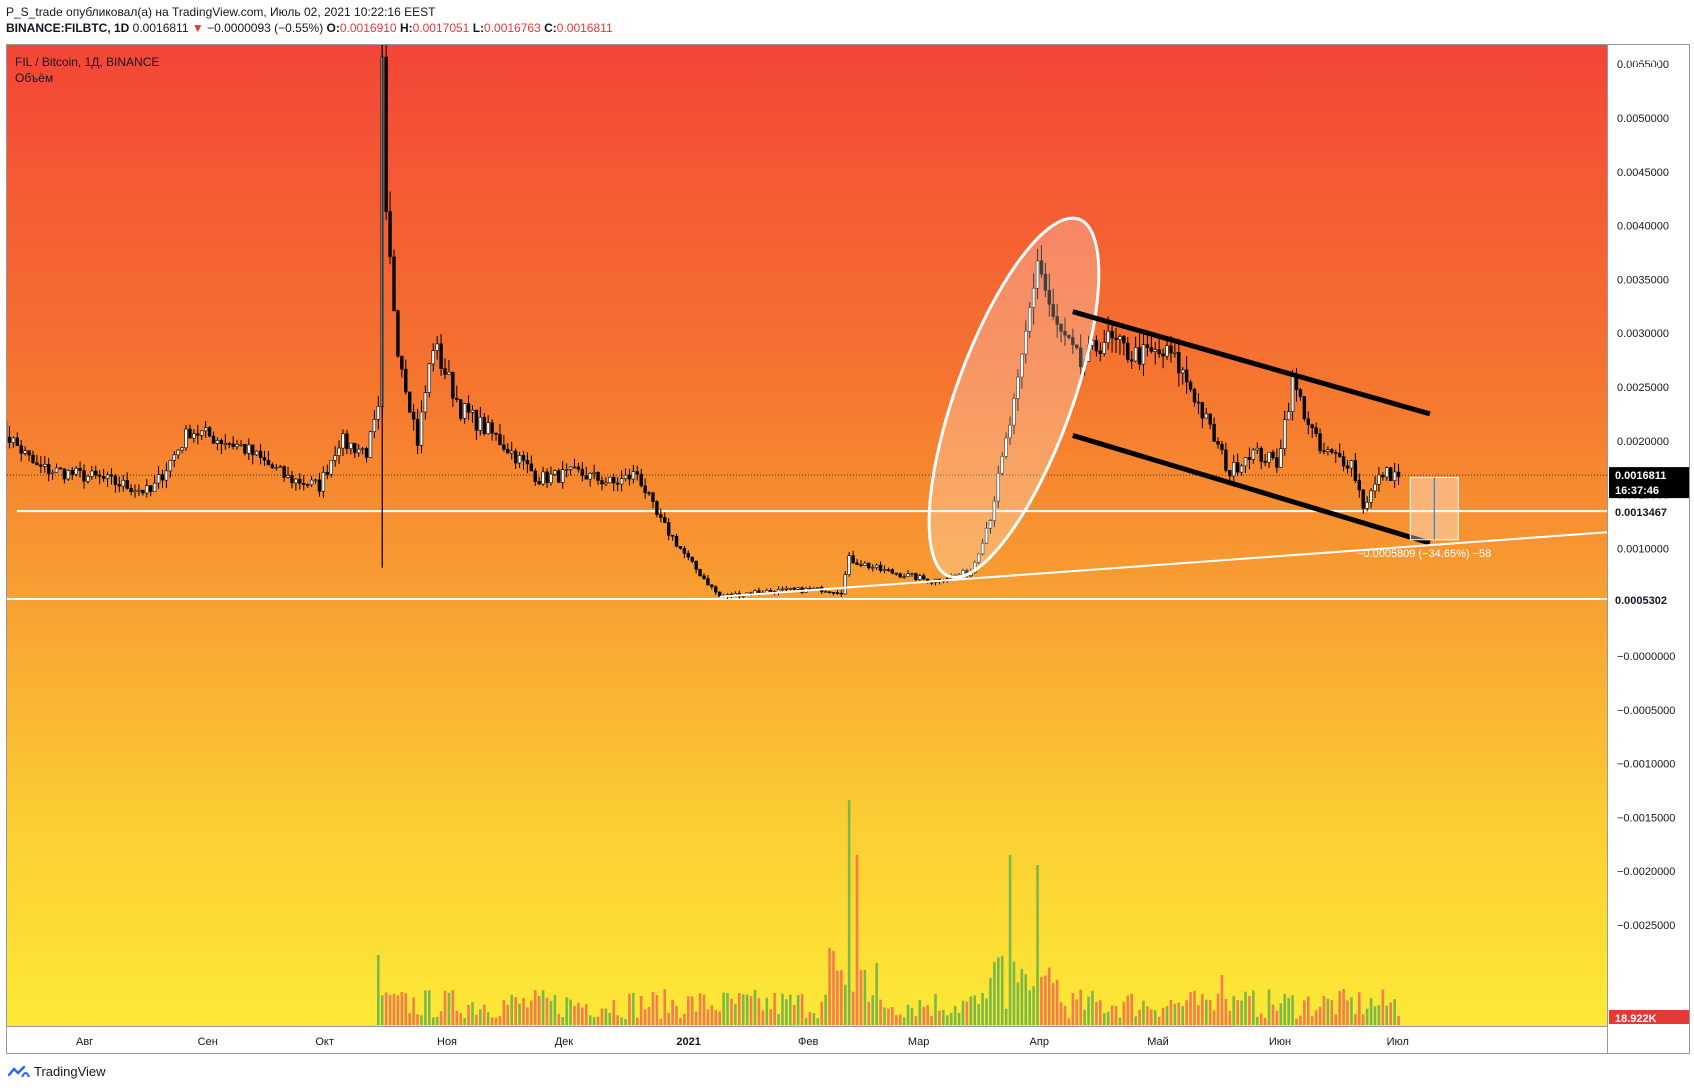 The width and height of the screenshot is (1694, 1091). Describe the element at coordinates (68, 28) in the screenshot. I see `symbol-label: BINANCE:FILBTC, 1D` at that location.